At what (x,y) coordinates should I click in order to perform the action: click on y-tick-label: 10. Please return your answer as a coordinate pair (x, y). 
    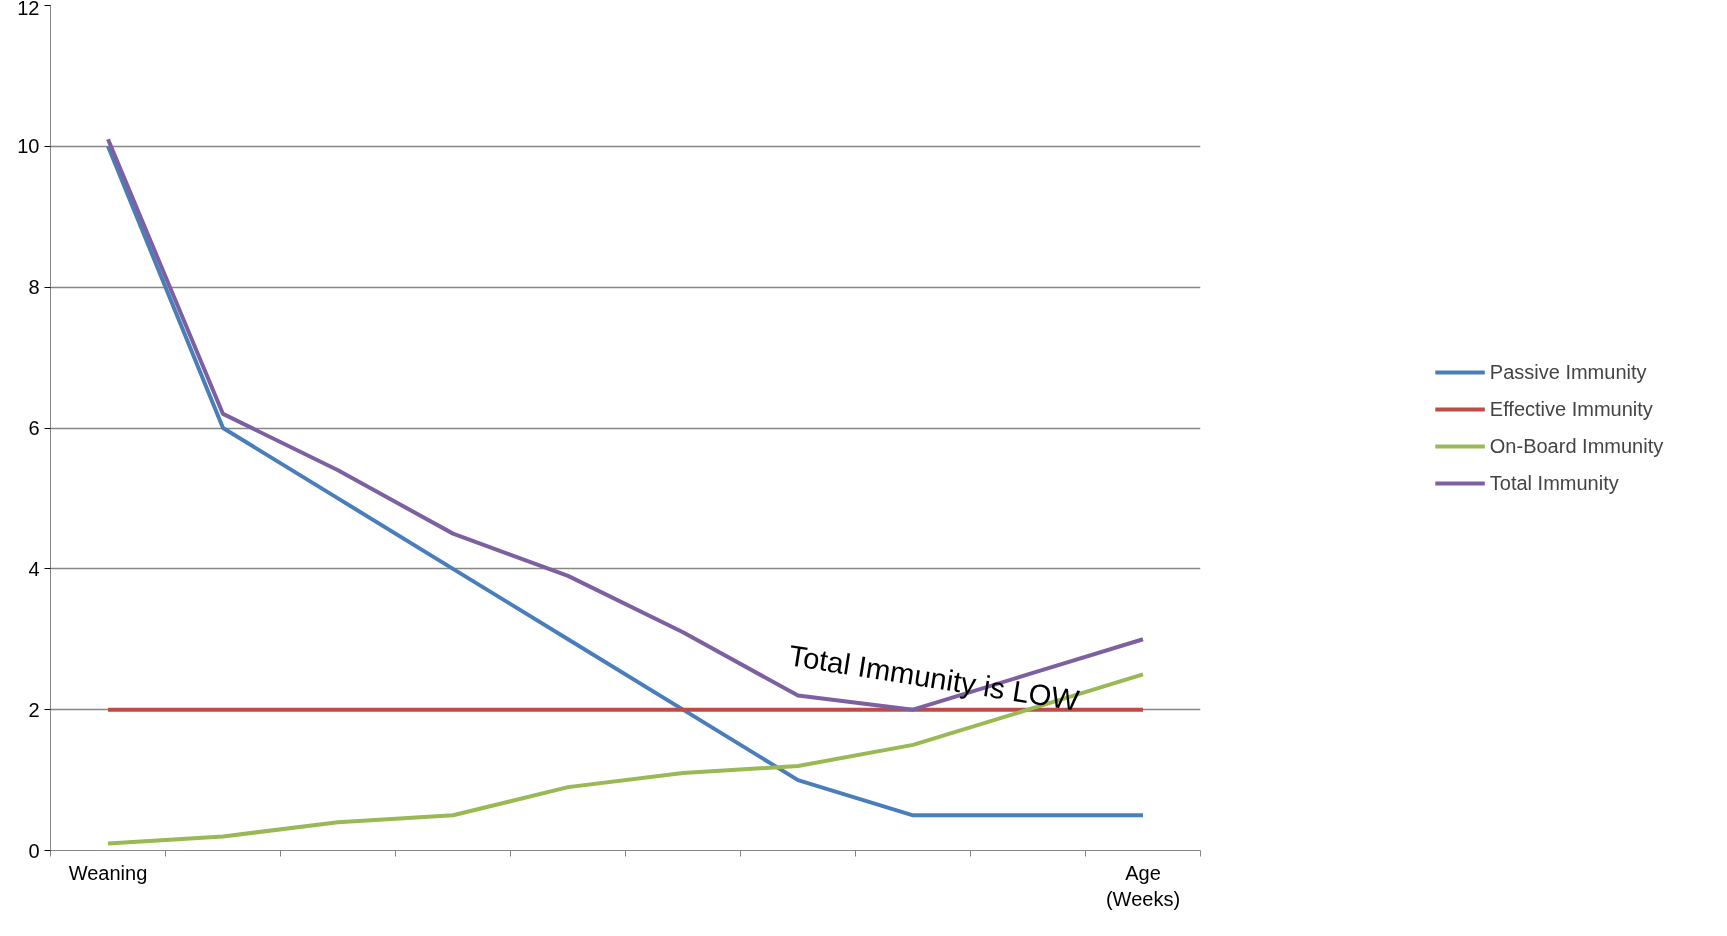
    Looking at the image, I should click on (28, 146).